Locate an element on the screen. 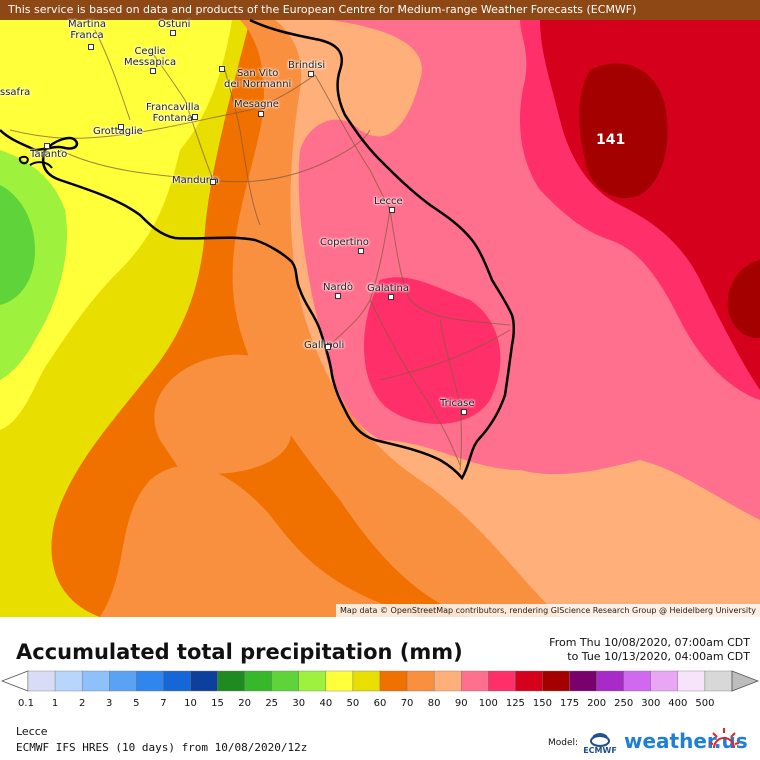 Image resolution: width=760 pixels, height=760 pixels. city-dot-gallipoli is located at coordinates (328, 347).